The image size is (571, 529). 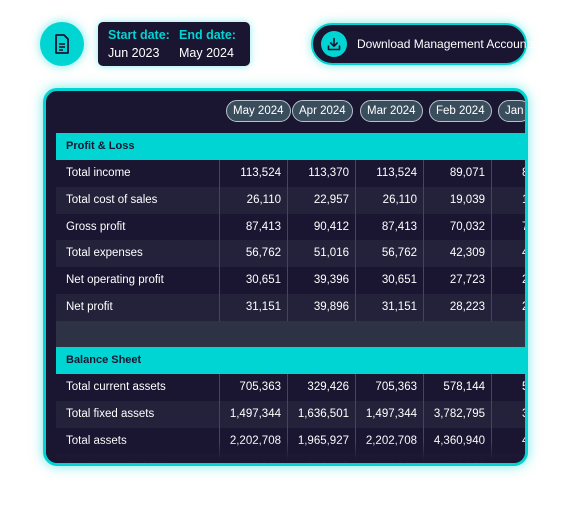 What do you see at coordinates (460, 111) in the screenshot?
I see `month-pill: Feb 2024` at bounding box center [460, 111].